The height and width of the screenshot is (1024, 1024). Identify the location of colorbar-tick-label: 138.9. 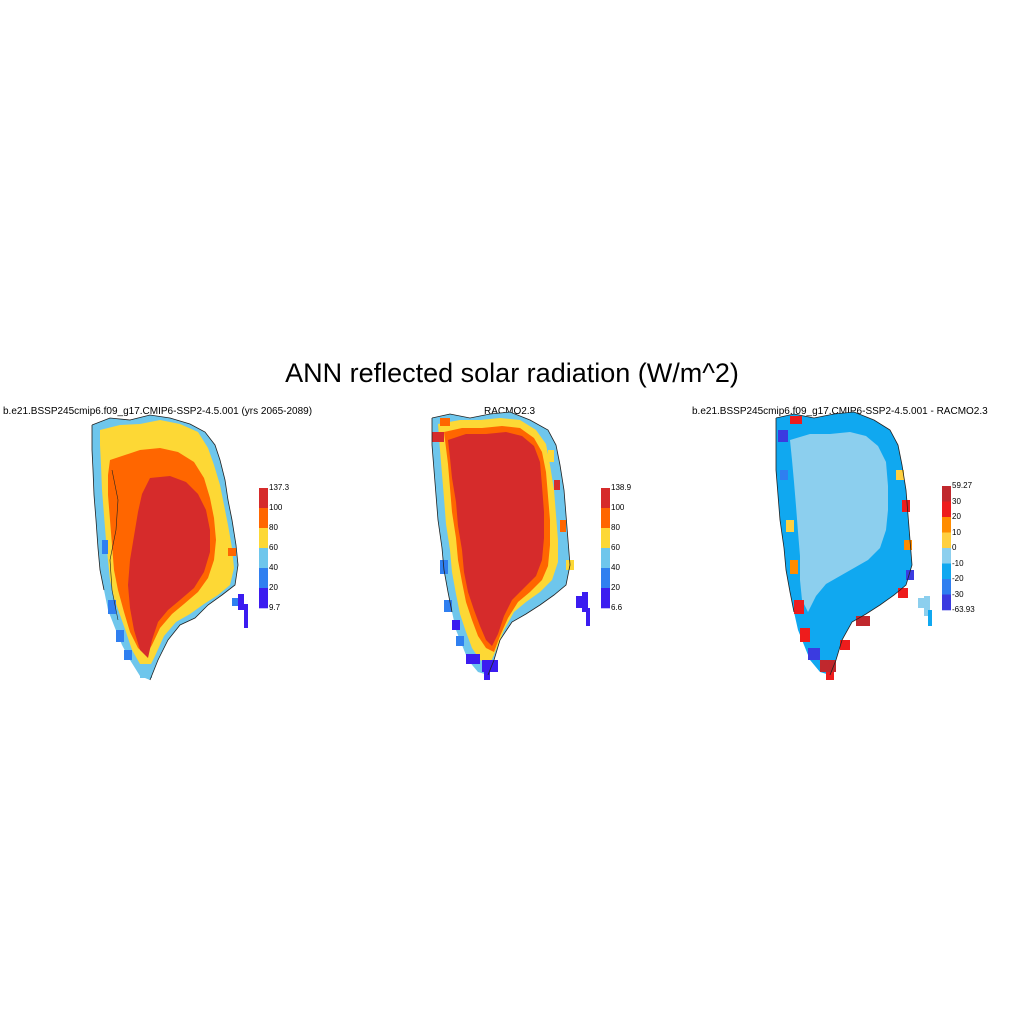
(621, 487).